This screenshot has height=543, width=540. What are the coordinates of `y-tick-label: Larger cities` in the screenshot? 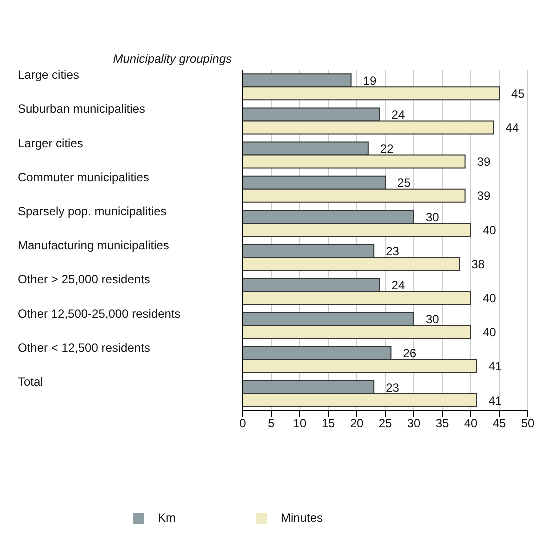 It's located at (51, 143).